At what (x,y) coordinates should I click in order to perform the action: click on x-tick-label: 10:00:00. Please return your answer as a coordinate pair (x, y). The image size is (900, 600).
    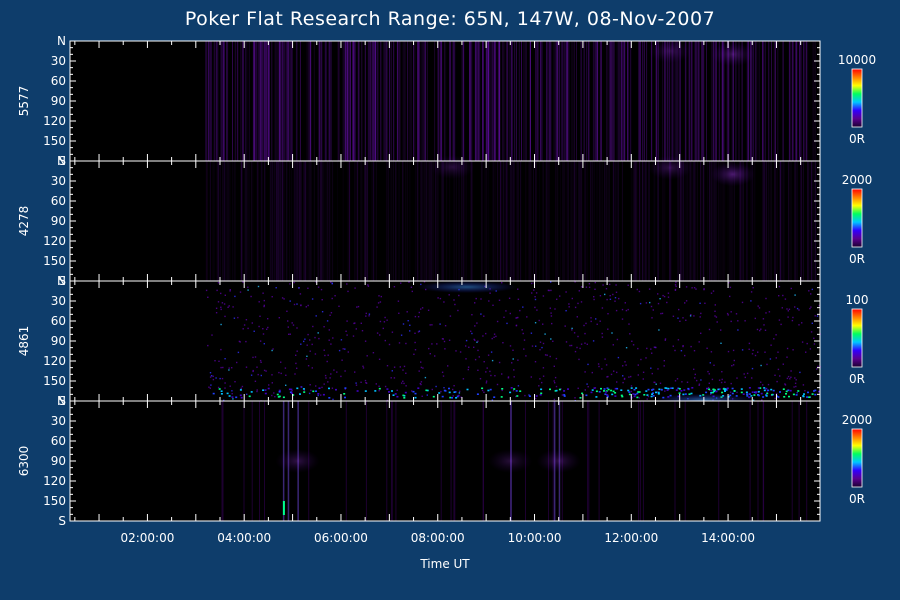
    Looking at the image, I should click on (535, 538).